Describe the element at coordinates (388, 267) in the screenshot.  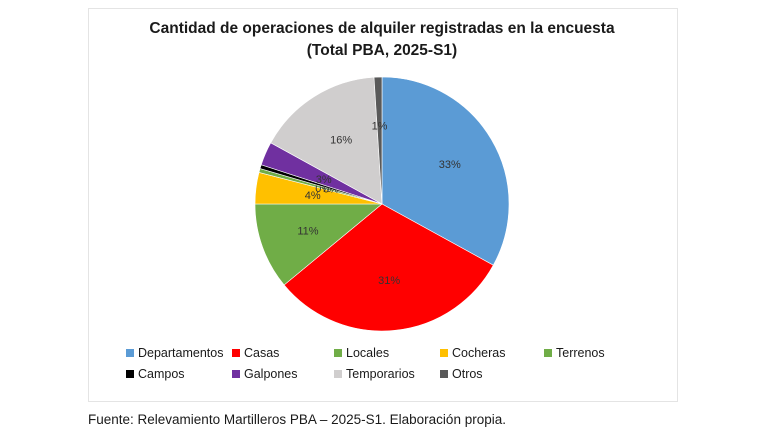
I see `pie-slice-casas` at that location.